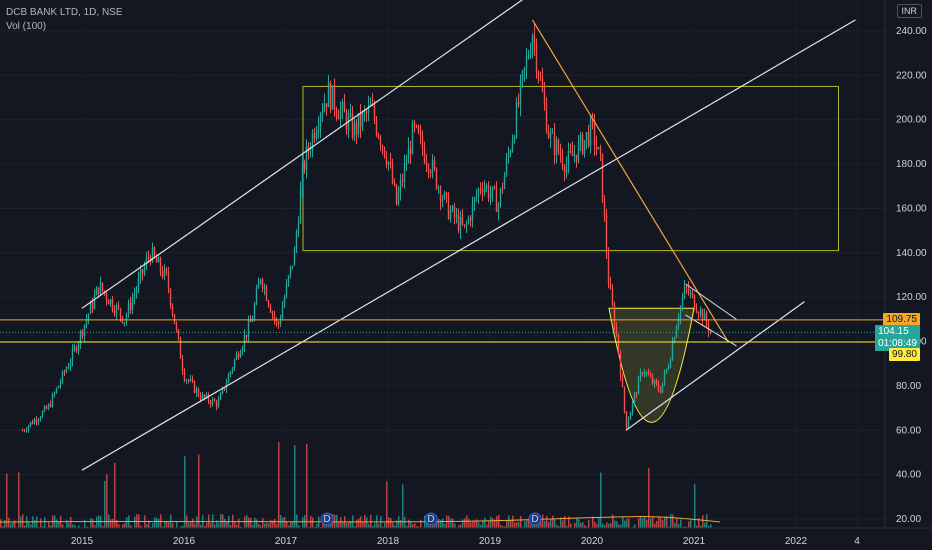 Image resolution: width=932 pixels, height=550 pixels. What do you see at coordinates (908, 519) in the screenshot?
I see `y-tick-label: 20.00` at bounding box center [908, 519].